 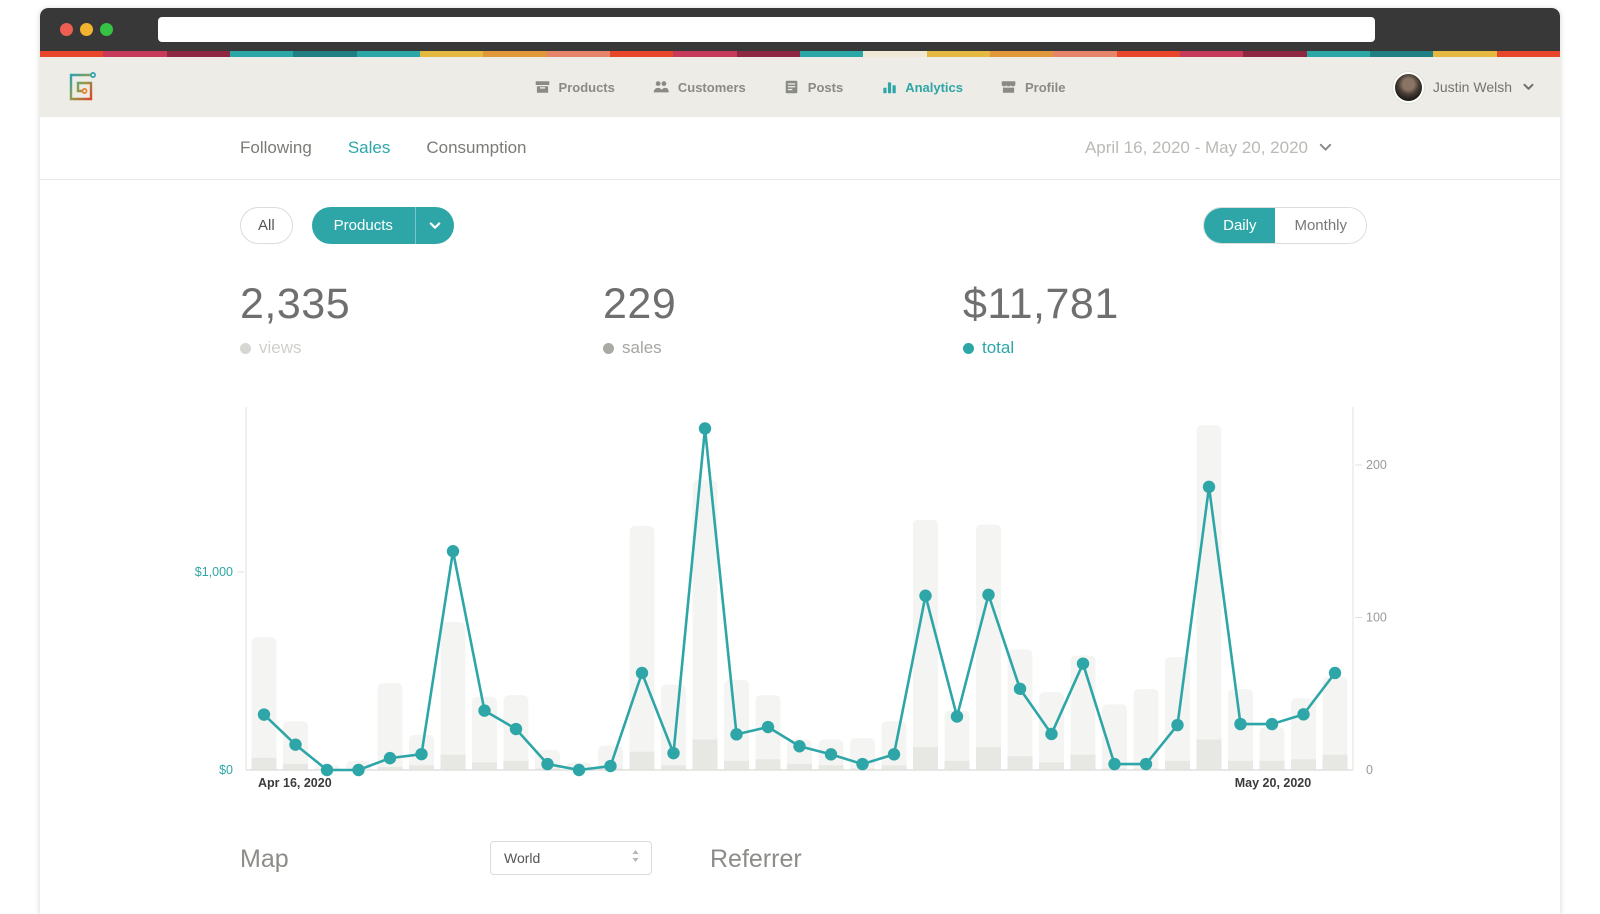 I want to click on daily-button: Daily, so click(x=1240, y=225).